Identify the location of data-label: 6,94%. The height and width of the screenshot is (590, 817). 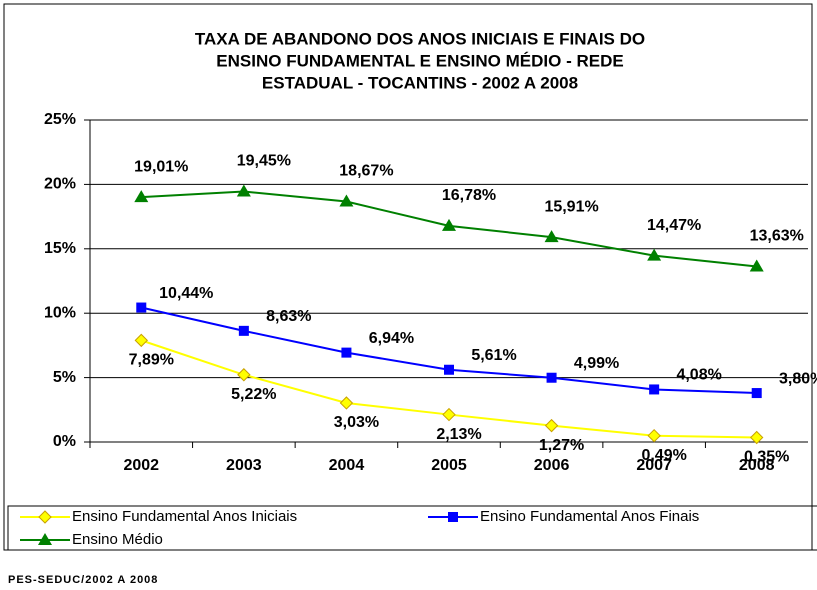
(391, 338).